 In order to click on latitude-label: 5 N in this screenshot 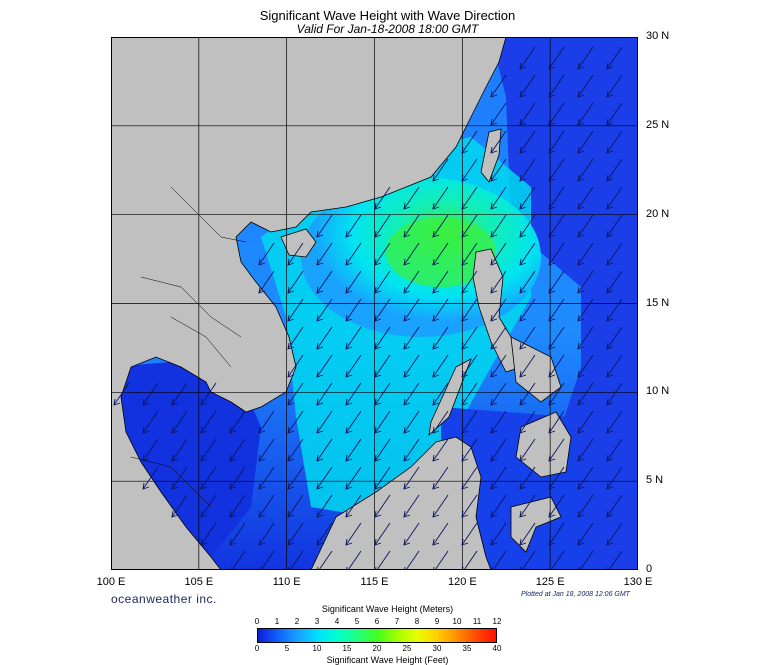, I will do `click(655, 480)`.